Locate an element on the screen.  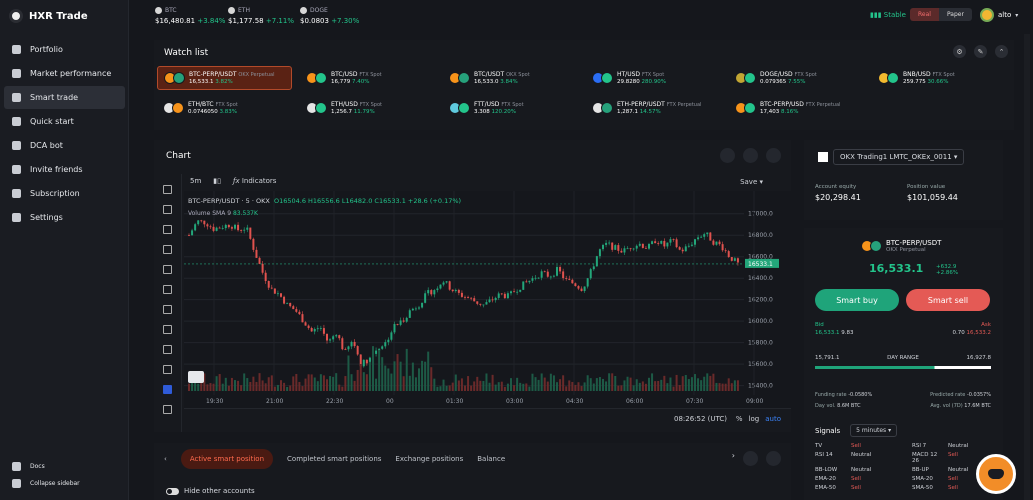
expand-vertical-icon is located at coordinates (727, 155).